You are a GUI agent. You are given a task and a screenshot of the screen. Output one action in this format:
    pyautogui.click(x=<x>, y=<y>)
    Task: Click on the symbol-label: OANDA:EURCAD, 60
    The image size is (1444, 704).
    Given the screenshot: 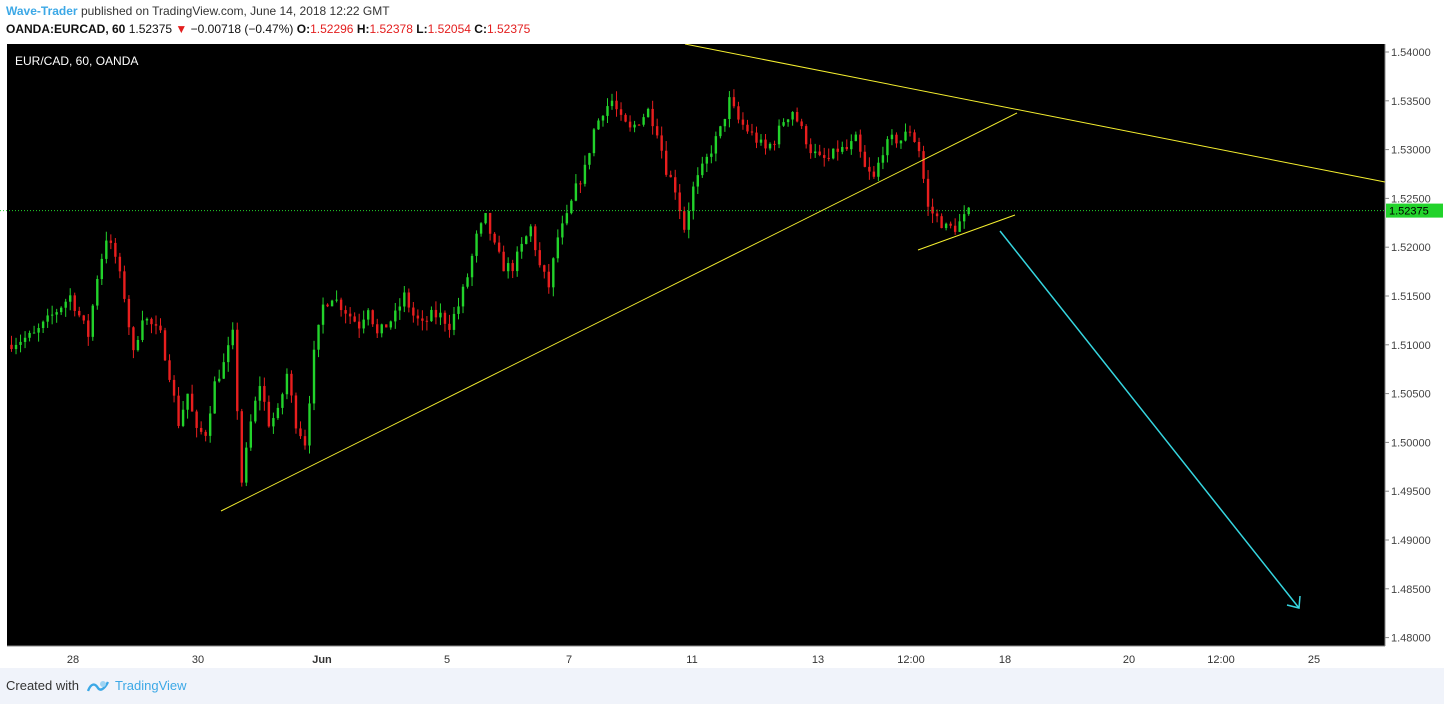 What is the action you would take?
    pyautogui.click(x=66, y=29)
    